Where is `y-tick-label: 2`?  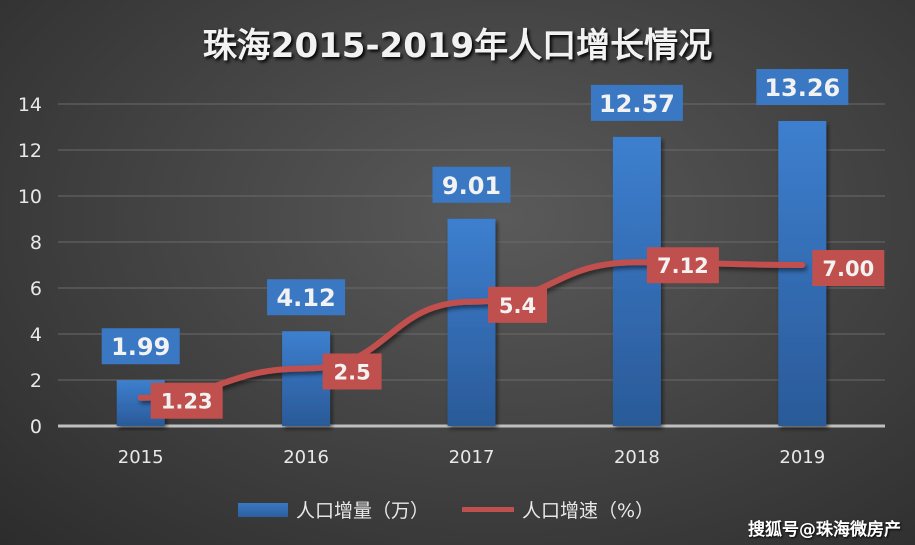
y-tick-label: 2 is located at coordinates (36, 381).